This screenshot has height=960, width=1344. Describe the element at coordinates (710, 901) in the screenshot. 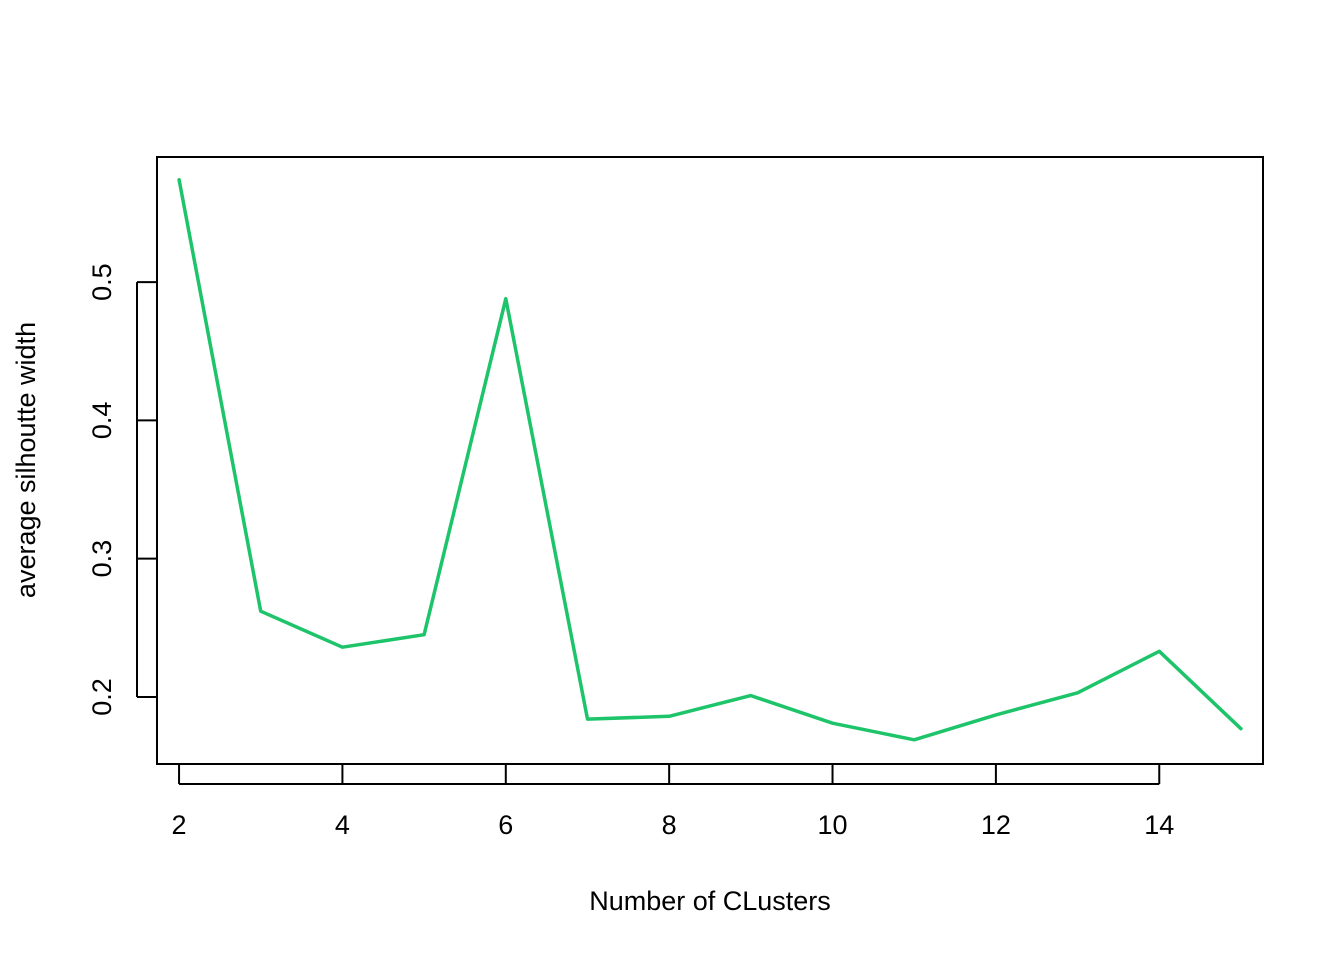

I see `x-axis-title: Number of CLusters` at that location.